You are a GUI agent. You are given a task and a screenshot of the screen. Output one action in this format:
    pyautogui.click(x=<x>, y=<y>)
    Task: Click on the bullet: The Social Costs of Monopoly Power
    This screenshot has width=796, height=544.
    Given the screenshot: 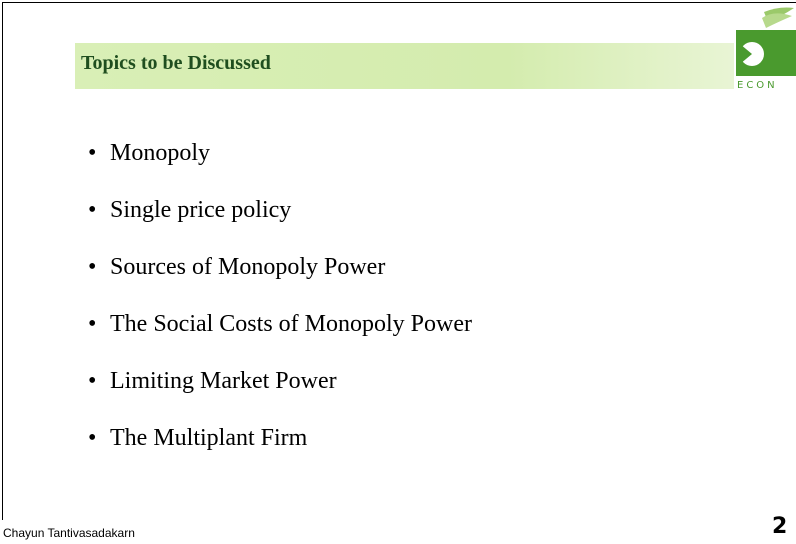 What is the action you would take?
    pyautogui.click(x=280, y=334)
    